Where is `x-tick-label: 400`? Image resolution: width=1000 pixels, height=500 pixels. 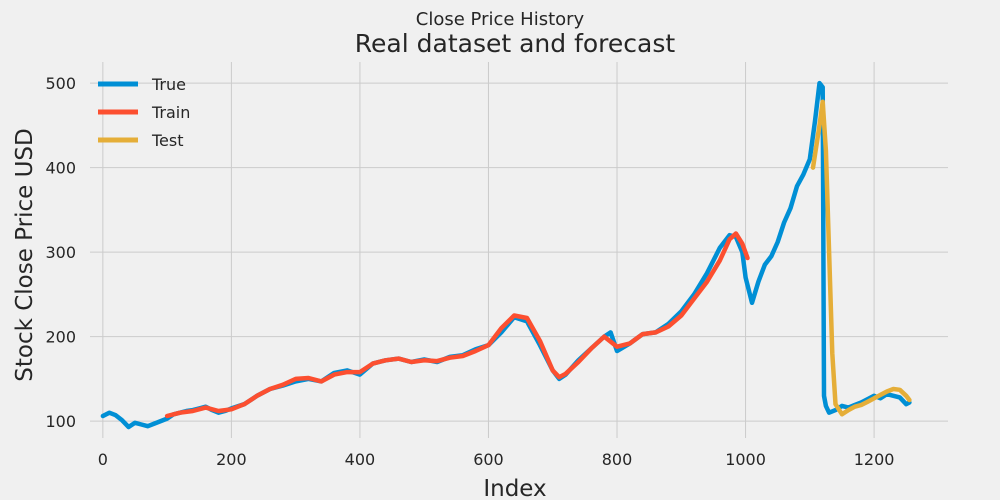 x-tick-label: 400 is located at coordinates (360, 459).